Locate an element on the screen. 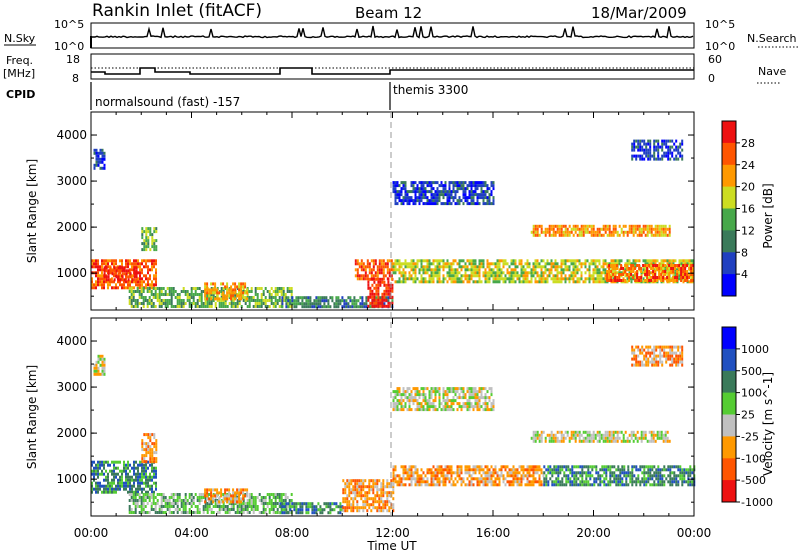 This screenshot has height=554, width=800. velocity-colorbar-tick-3: 25 is located at coordinates (748, 415).